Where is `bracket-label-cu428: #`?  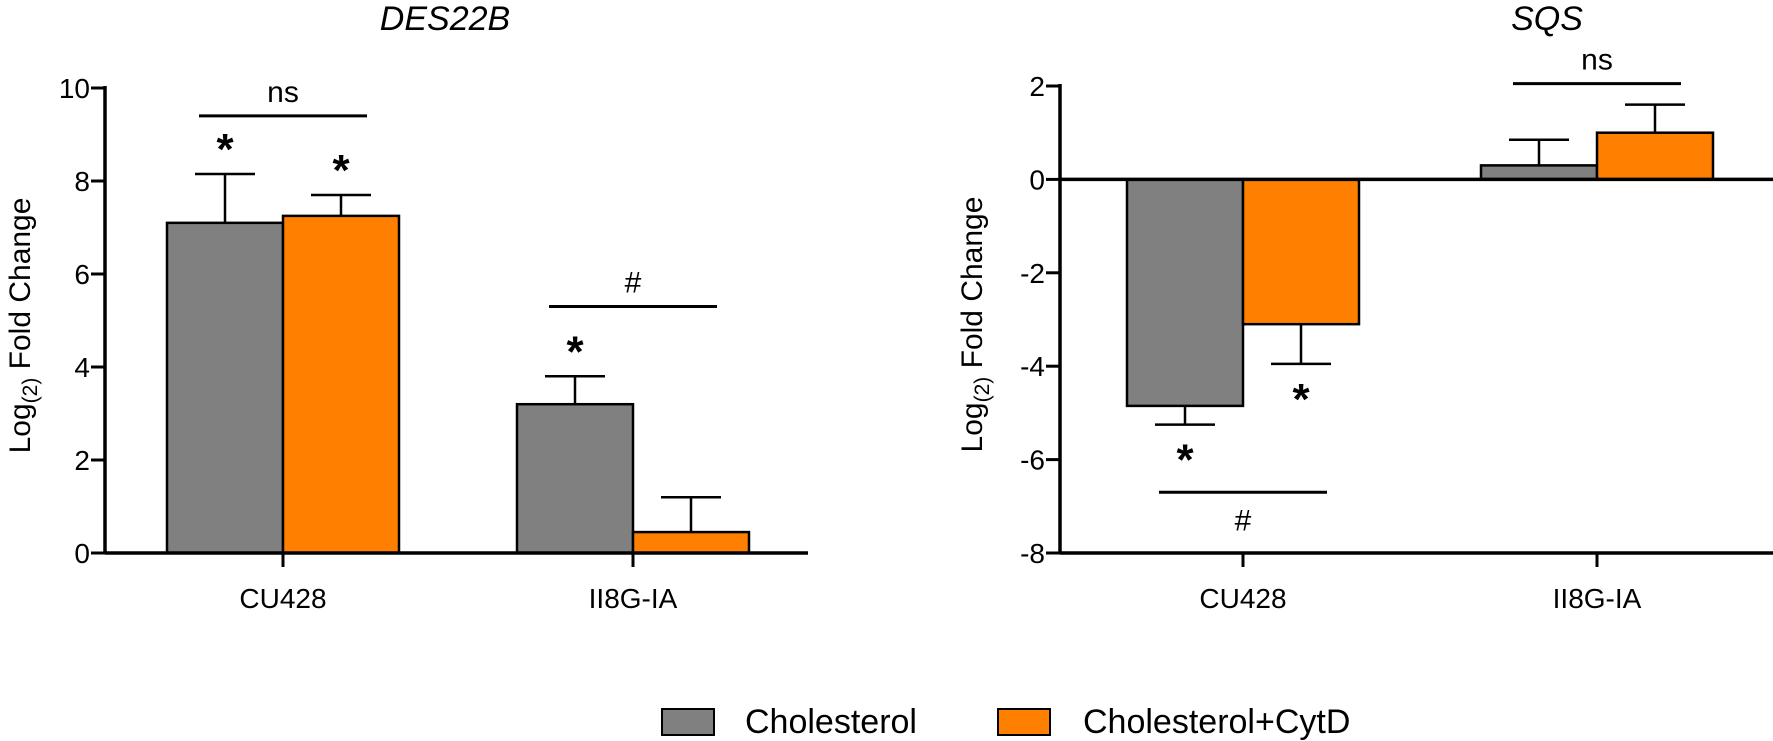
bracket-label-cu428: # is located at coordinates (1243, 520).